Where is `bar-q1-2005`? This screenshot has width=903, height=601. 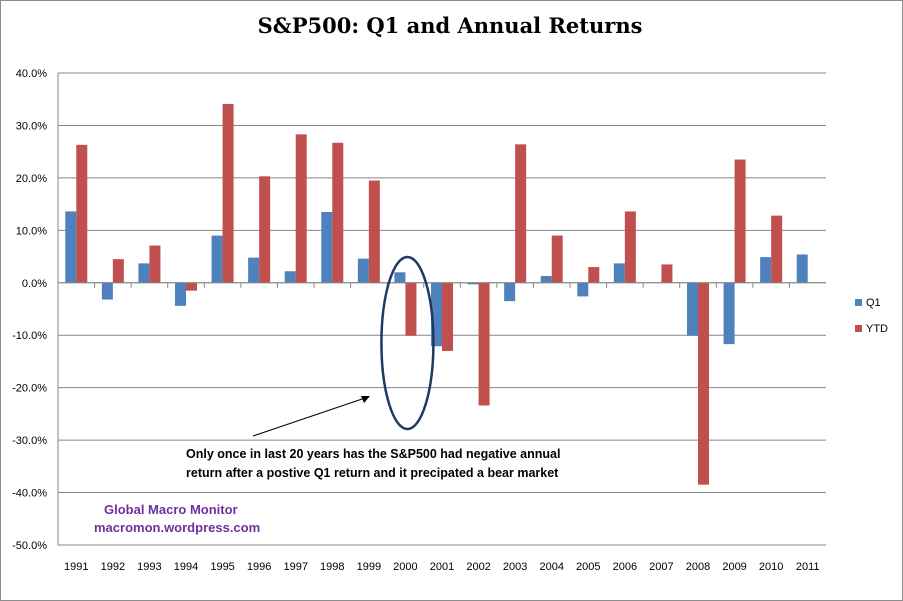 bar-q1-2005 is located at coordinates (583, 289).